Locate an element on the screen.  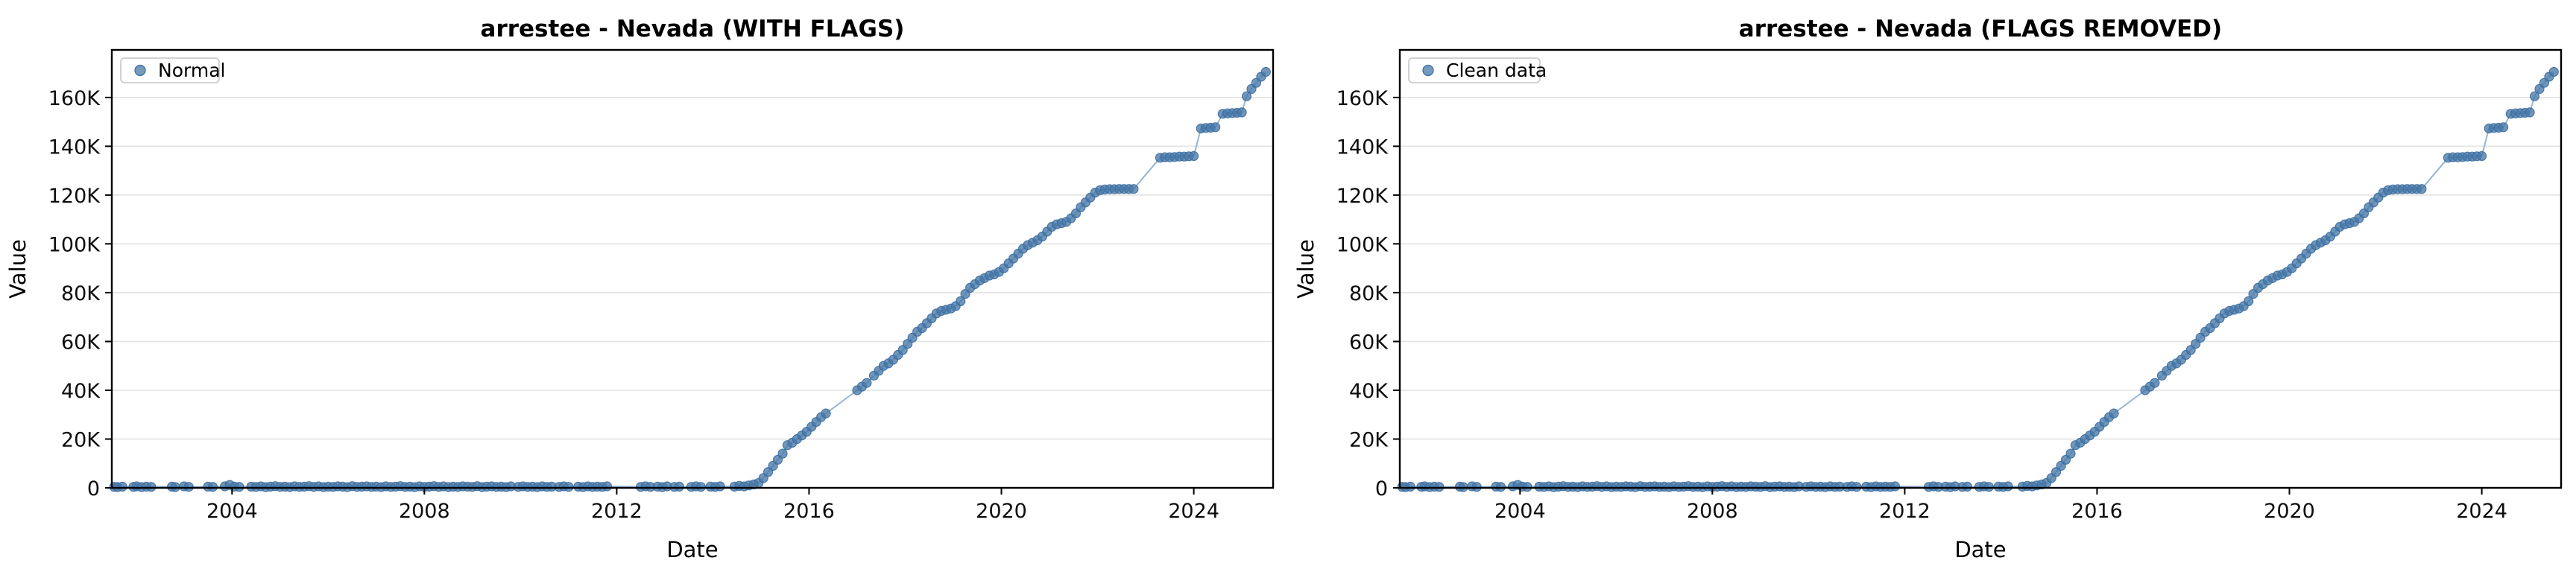
left-y-axis-label: Value is located at coordinates (18, 269).